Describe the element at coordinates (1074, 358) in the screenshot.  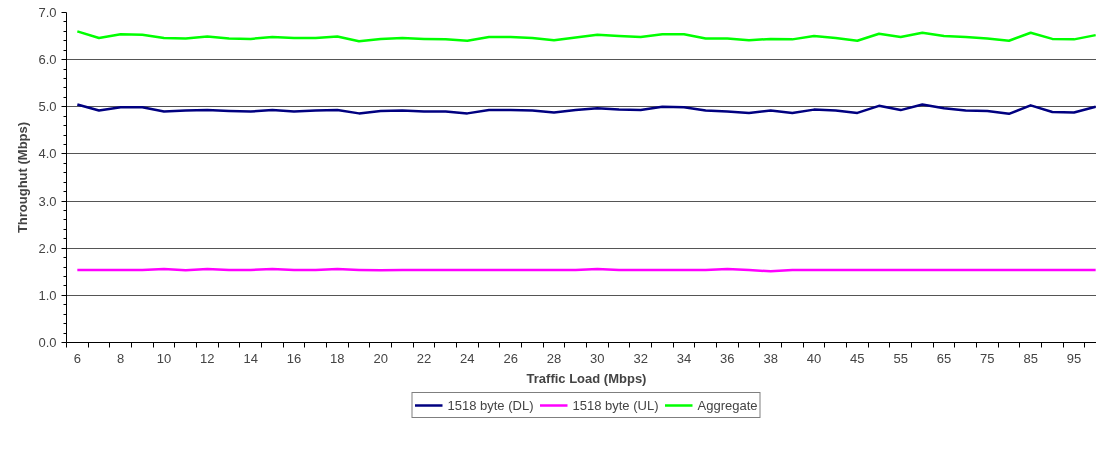
I see `x-tick-label: 95` at that location.